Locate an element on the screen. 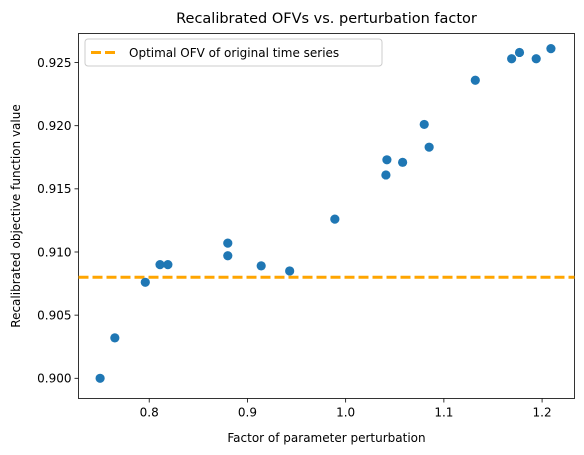 This screenshot has width=584, height=455. y-tick-label: 0.905 is located at coordinates (54, 315).